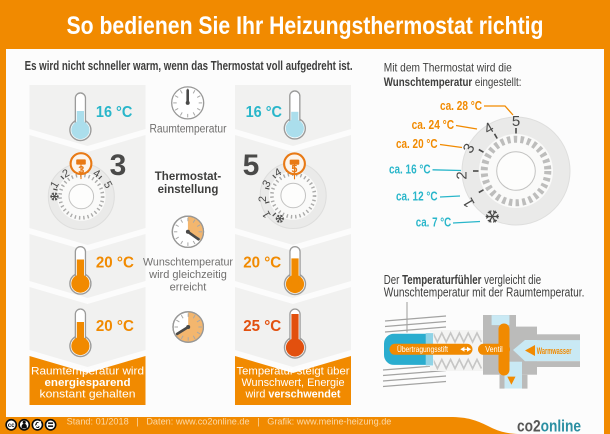 The width and height of the screenshot is (610, 434). Describe the element at coordinates (554, 351) in the screenshot. I see `svg-text: Warmwasser` at that location.